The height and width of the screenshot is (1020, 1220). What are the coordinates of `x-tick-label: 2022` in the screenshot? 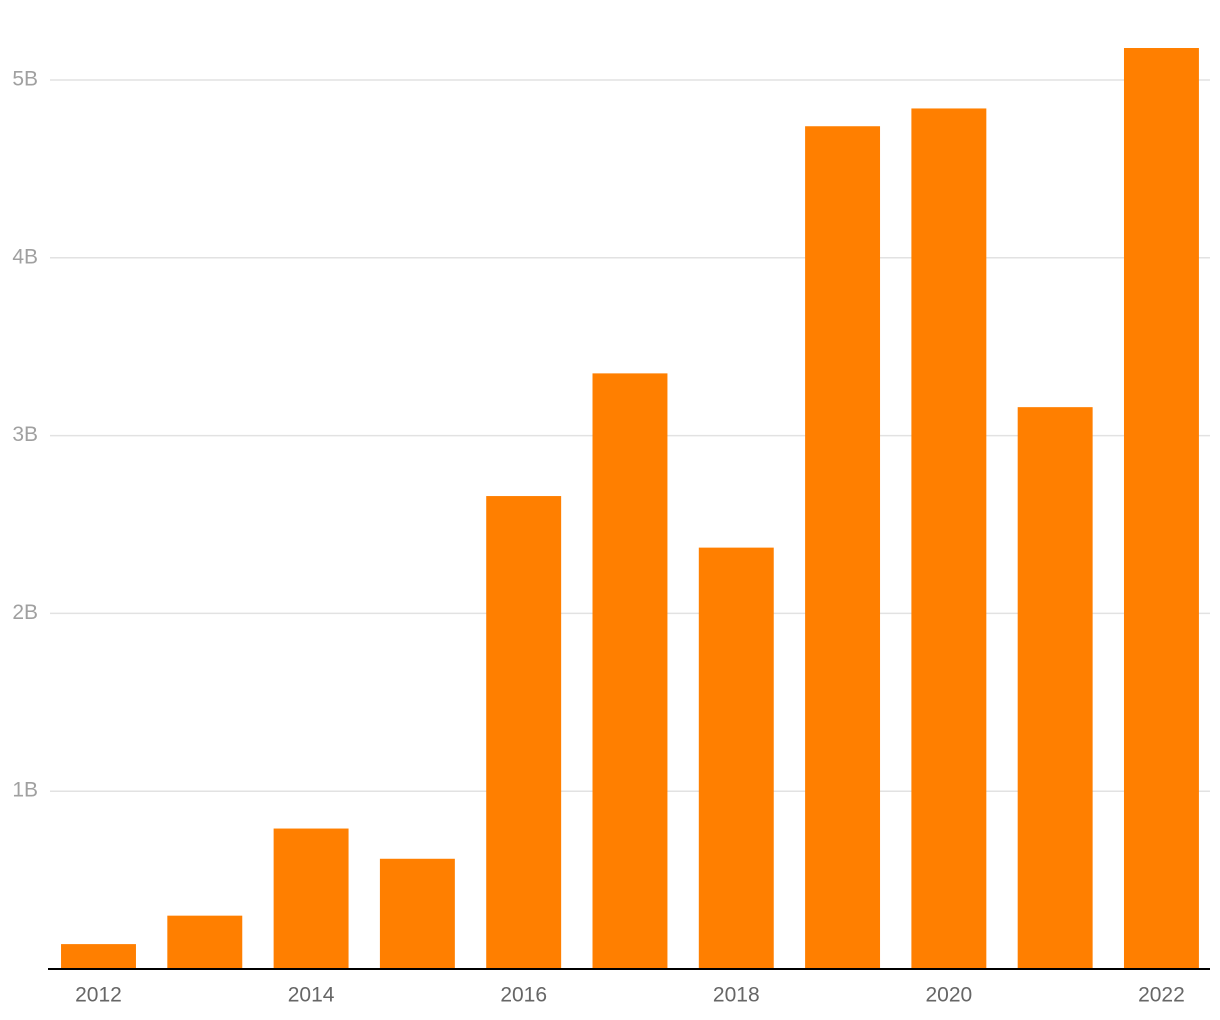 It's located at (1161, 995).